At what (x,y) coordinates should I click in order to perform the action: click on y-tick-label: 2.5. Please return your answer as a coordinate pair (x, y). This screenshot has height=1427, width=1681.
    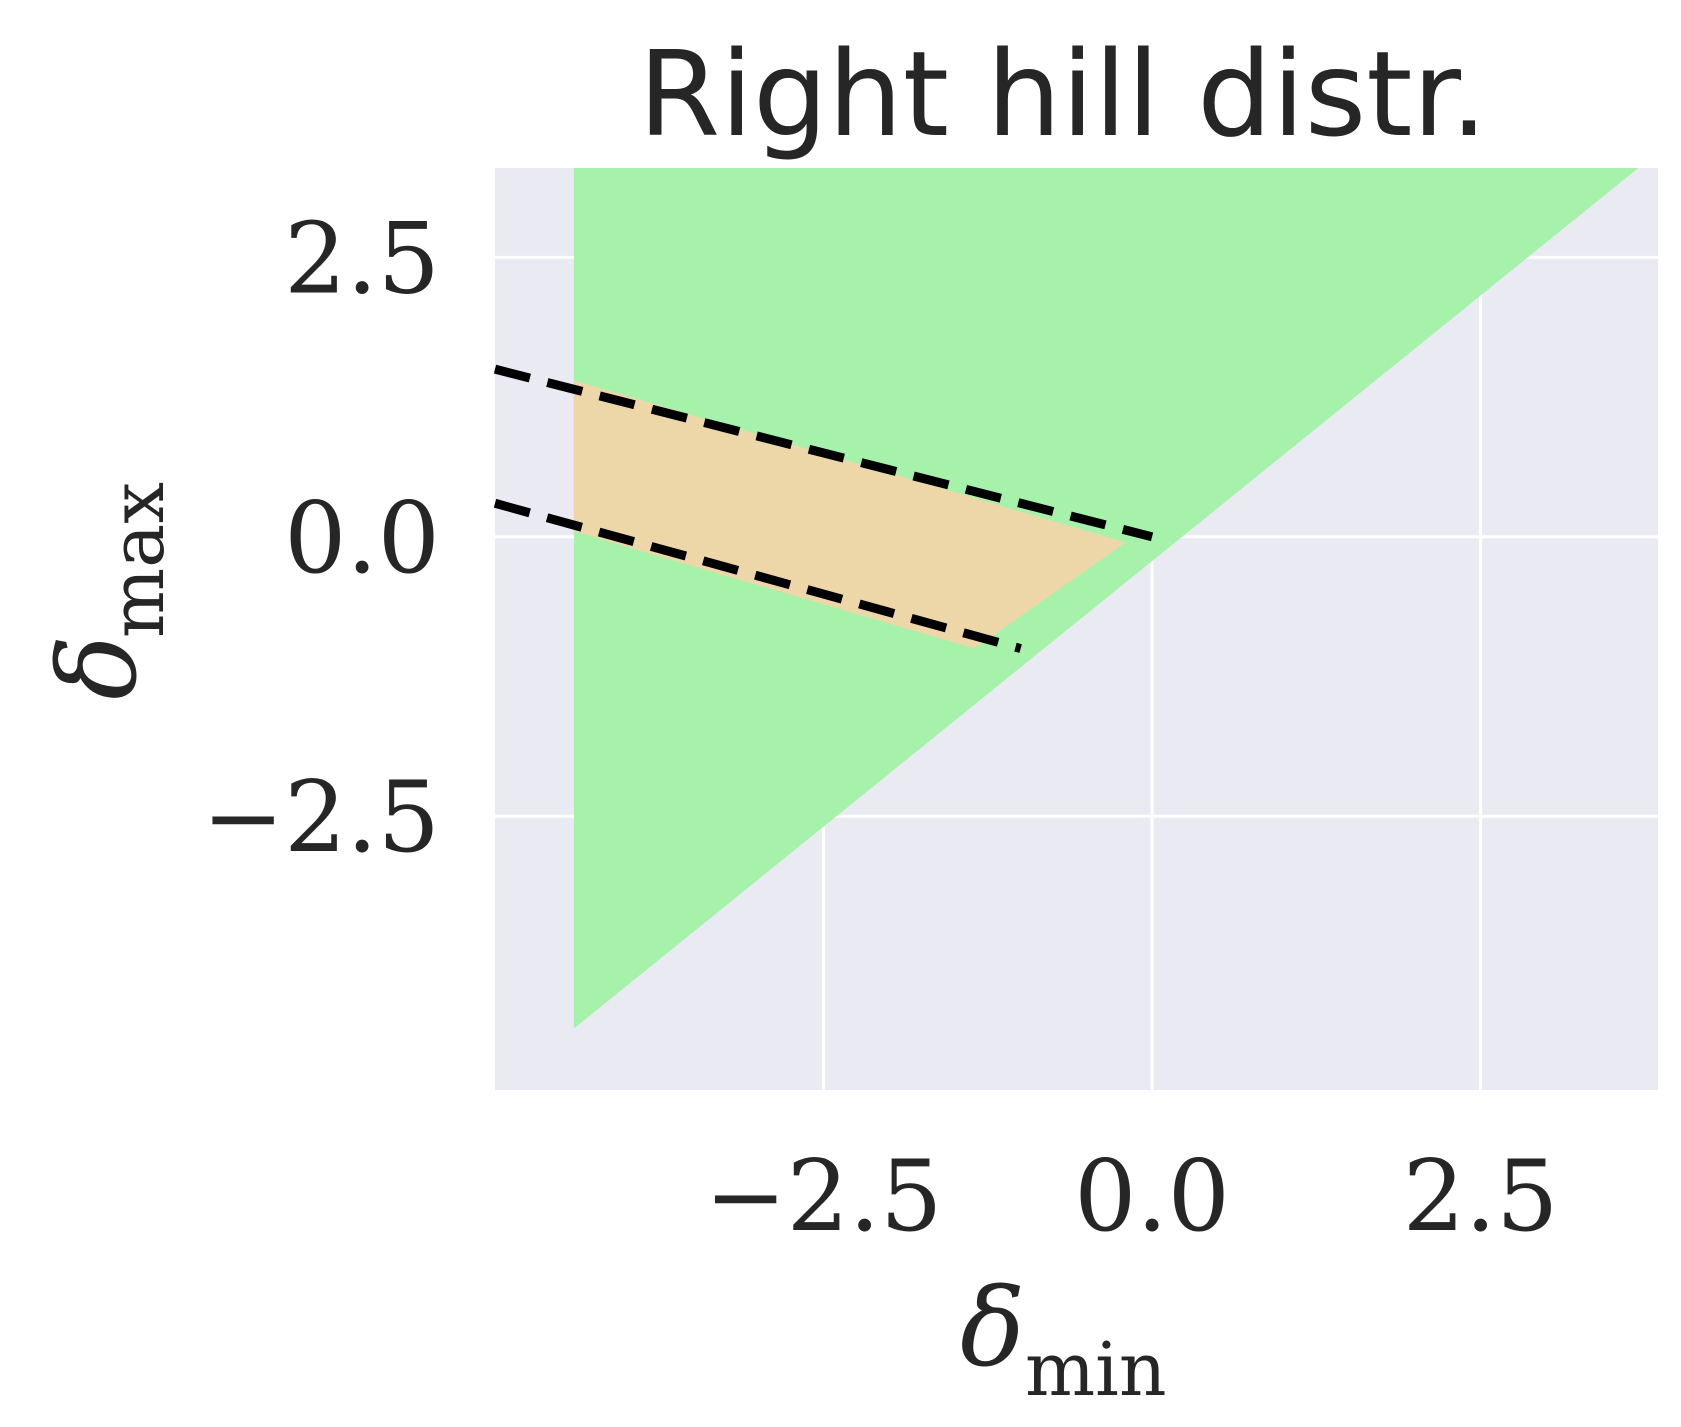
    Looking at the image, I should click on (362, 259).